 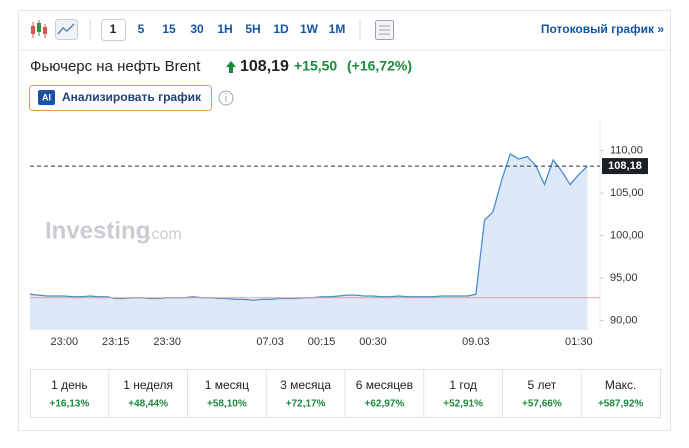 What do you see at coordinates (264, 66) in the screenshot?
I see `price: 108,19` at bounding box center [264, 66].